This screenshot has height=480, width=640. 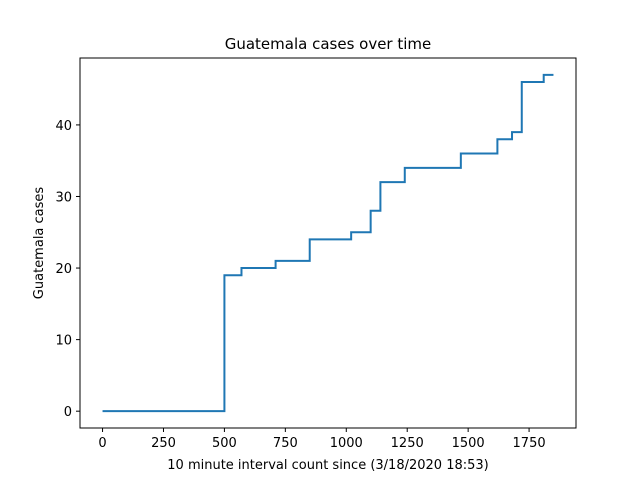 I want to click on x-tick-label: 1250, so click(x=407, y=443).